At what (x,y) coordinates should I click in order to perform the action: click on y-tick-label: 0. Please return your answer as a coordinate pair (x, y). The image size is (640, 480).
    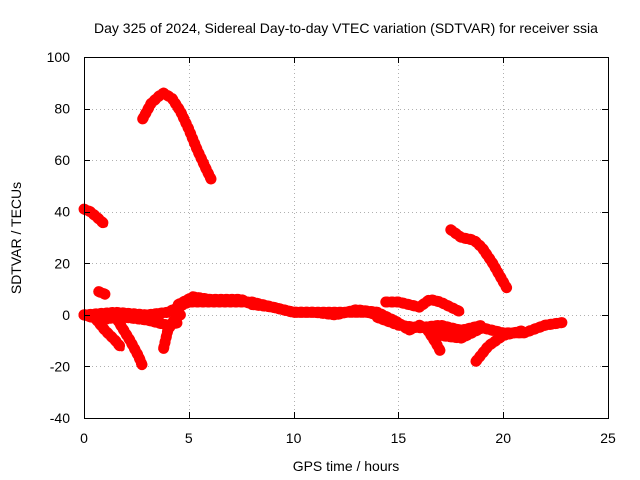
    Looking at the image, I should click on (66, 315).